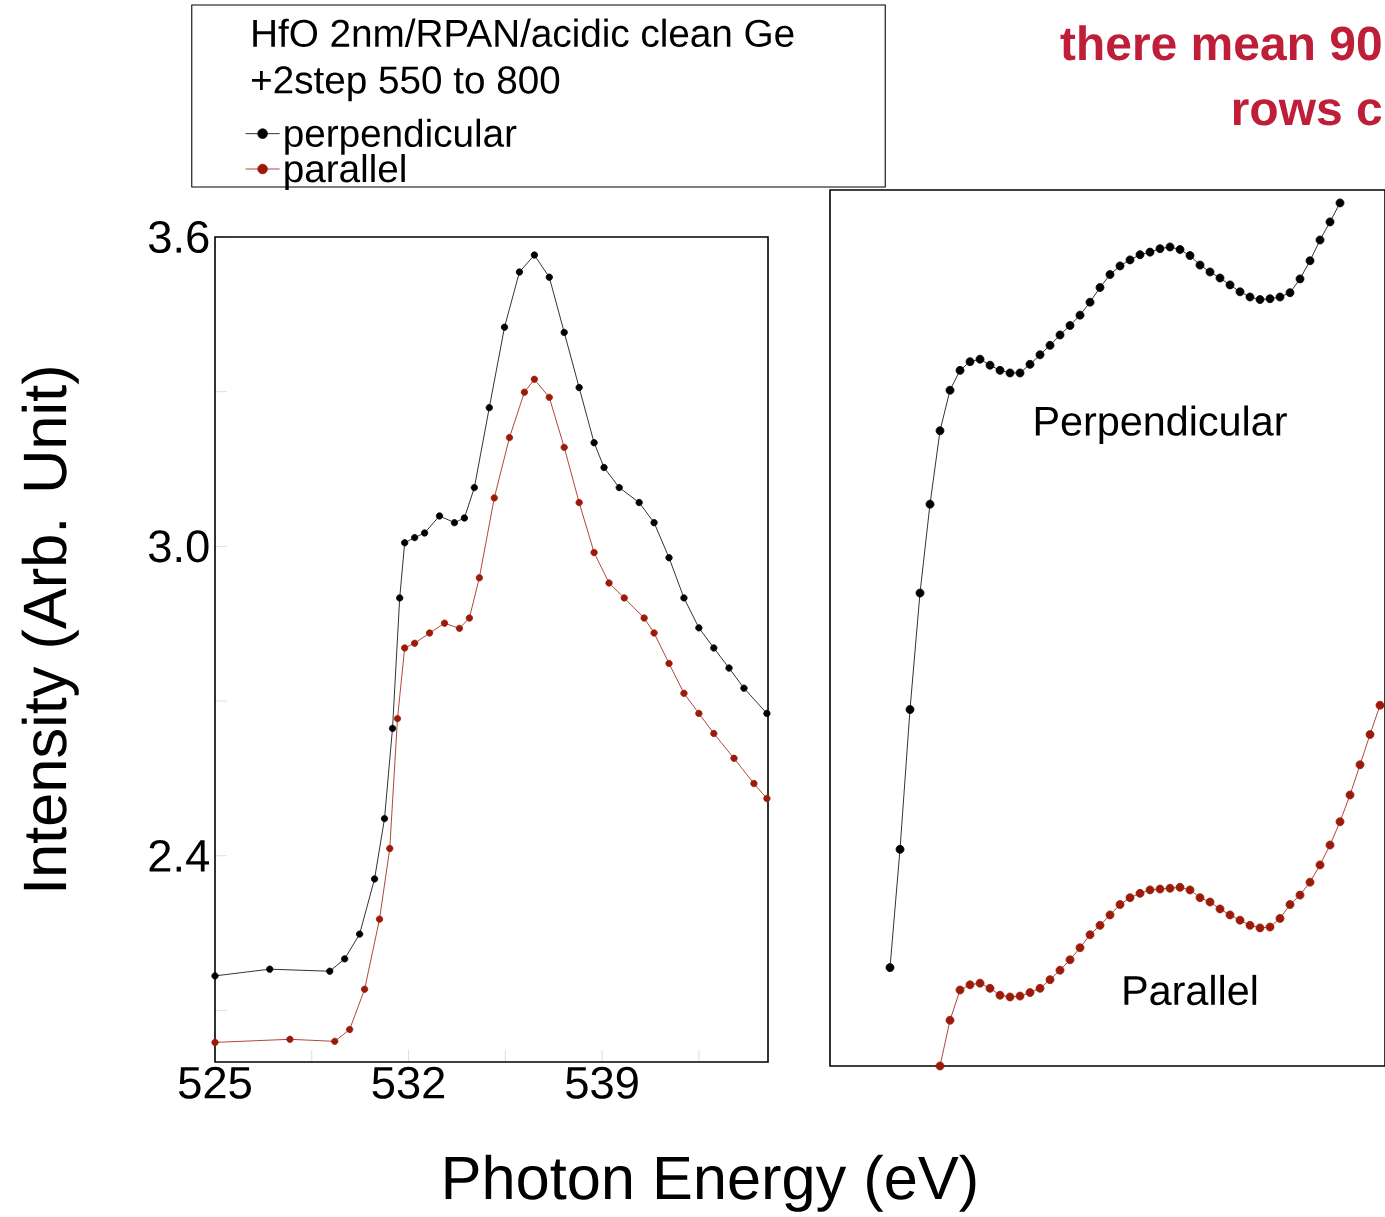 The image size is (1385, 1217). Describe the element at coordinates (215, 1082) in the screenshot. I see `x-tick-label: 525` at that location.